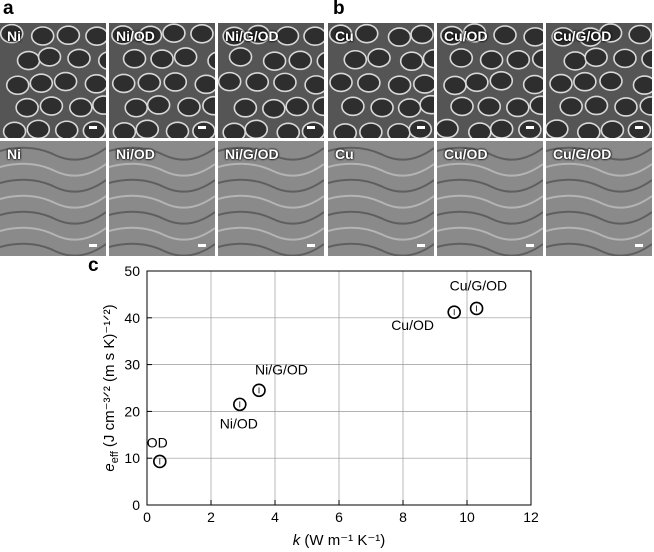 The image size is (654, 552). I want to click on panel-a-letter: a, so click(8, 9).